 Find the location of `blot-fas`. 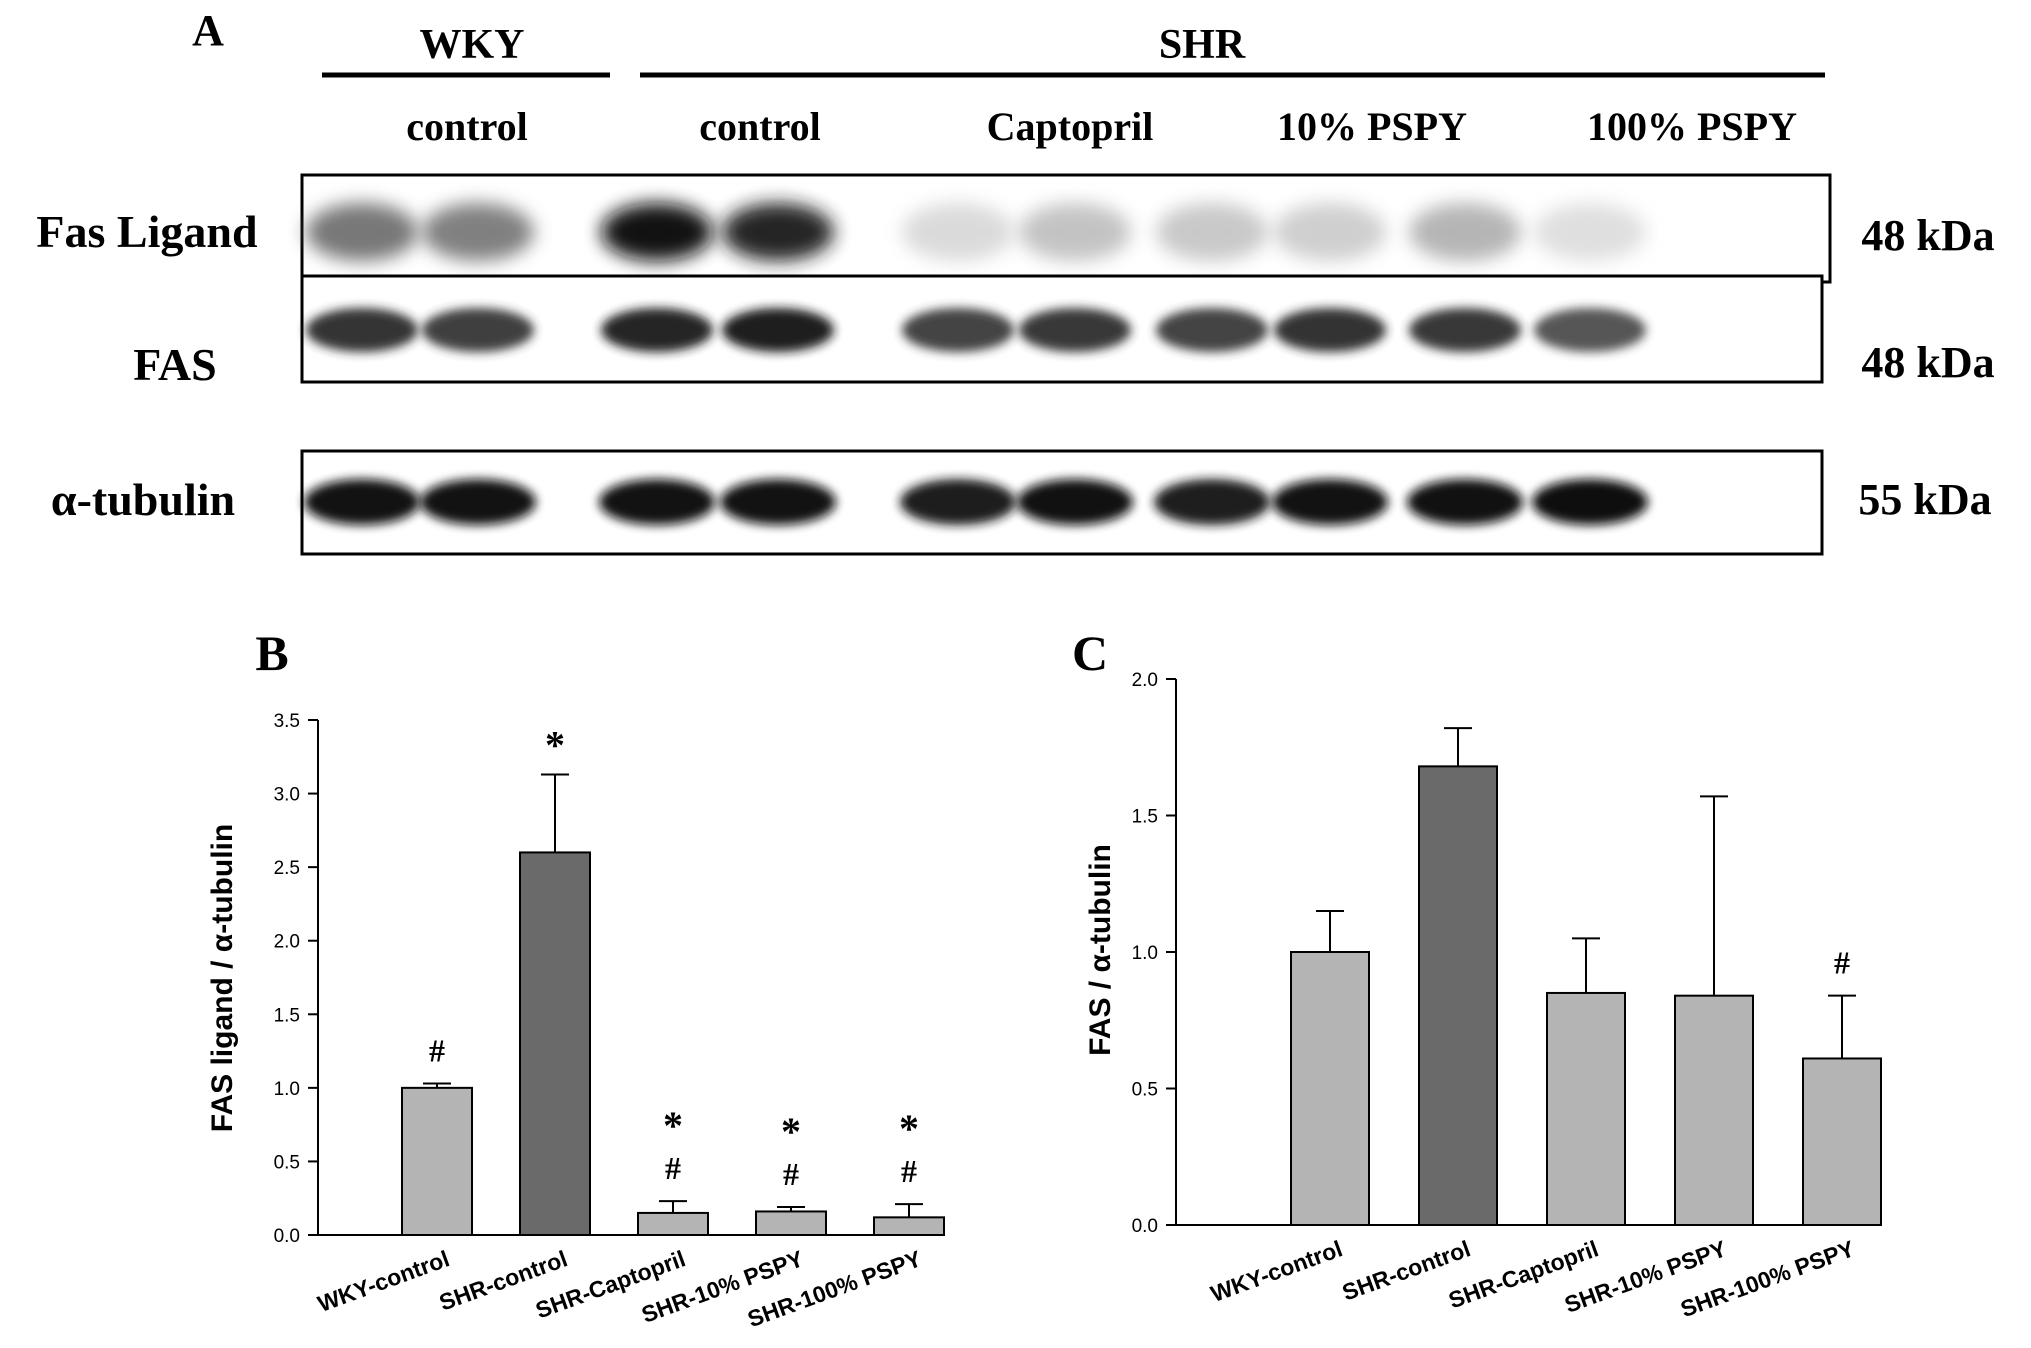

blot-fas is located at coordinates (1062, 329).